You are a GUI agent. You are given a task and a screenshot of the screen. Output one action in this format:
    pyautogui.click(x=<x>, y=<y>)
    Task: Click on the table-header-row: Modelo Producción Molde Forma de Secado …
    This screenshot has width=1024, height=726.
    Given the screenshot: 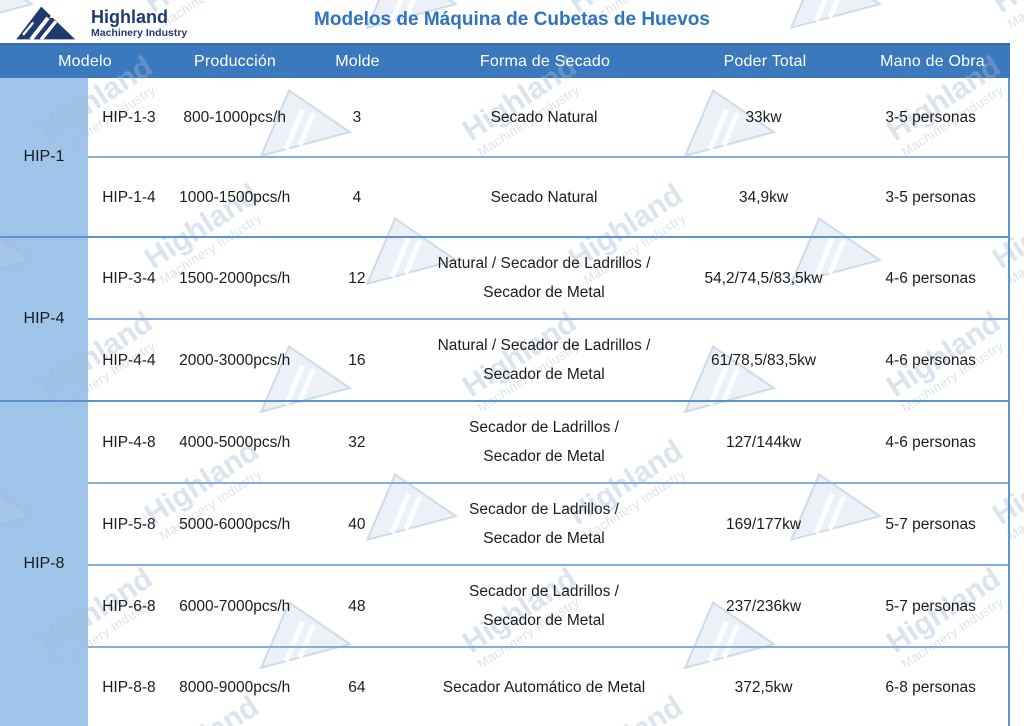 What is the action you would take?
    pyautogui.click(x=505, y=61)
    